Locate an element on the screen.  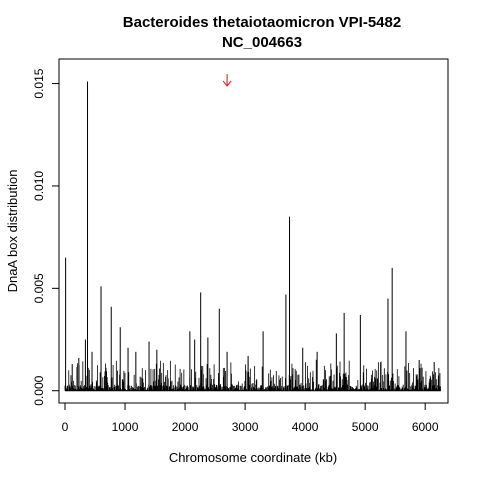
y-tick-label: 0.010 is located at coordinates (39, 186).